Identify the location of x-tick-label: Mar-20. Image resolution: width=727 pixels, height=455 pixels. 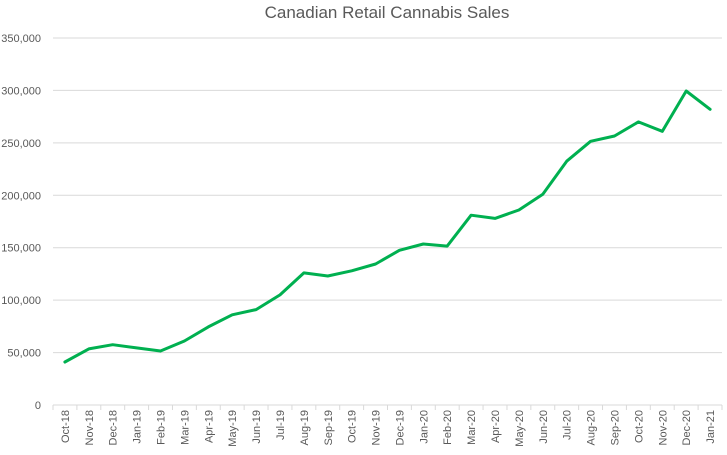
(472, 427).